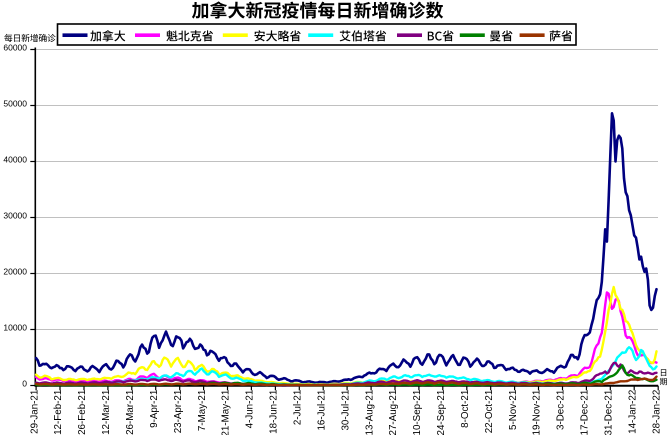 The image size is (667, 435). I want to click on svg-text: 17-Dec-21, so click(585, 412).